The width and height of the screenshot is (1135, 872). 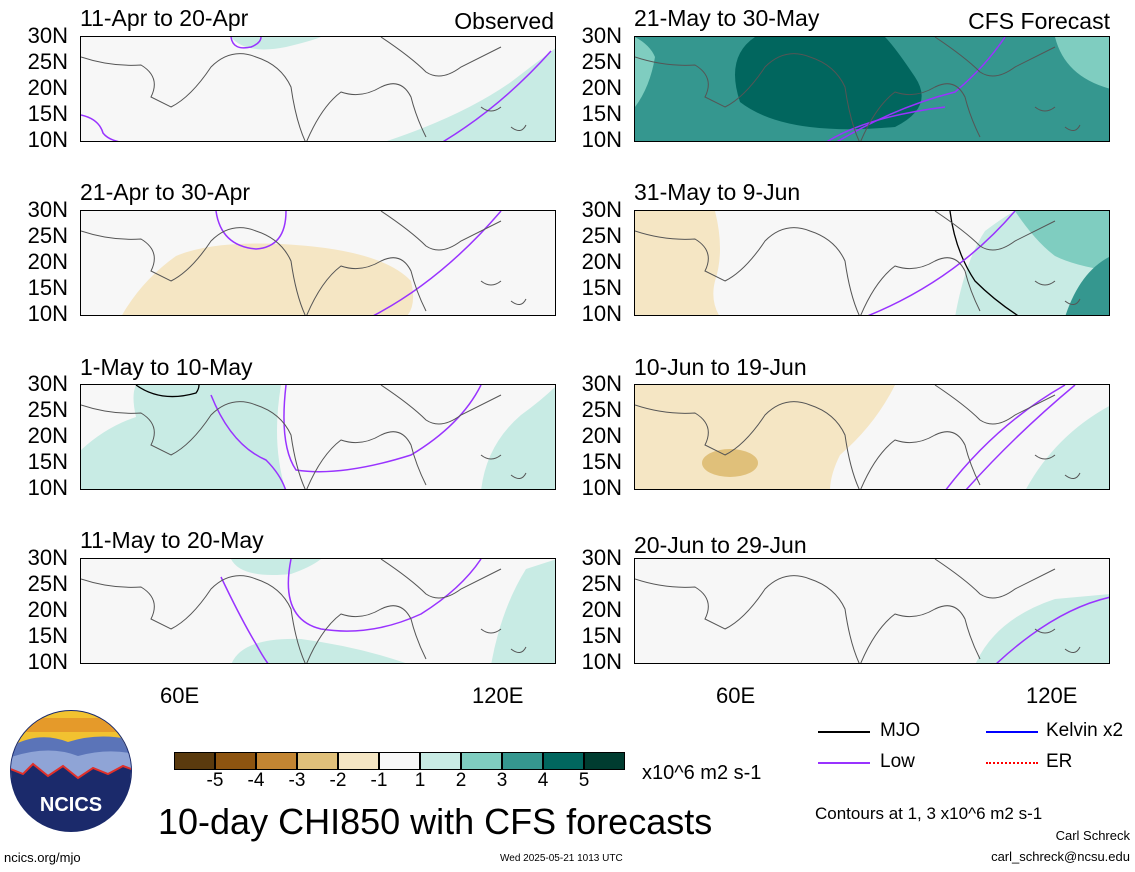 I want to click on panel-title: 10-Jun to 19-Jun, so click(x=720, y=367).